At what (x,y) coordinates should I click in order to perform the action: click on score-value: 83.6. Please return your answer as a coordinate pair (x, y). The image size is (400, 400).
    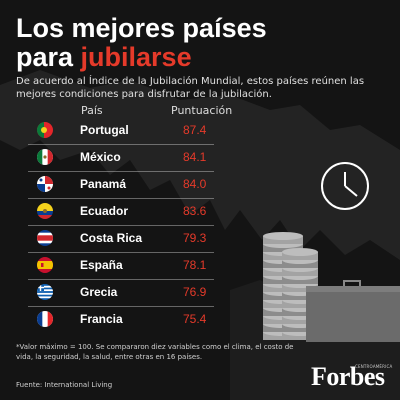
    Looking at the image, I should click on (195, 211).